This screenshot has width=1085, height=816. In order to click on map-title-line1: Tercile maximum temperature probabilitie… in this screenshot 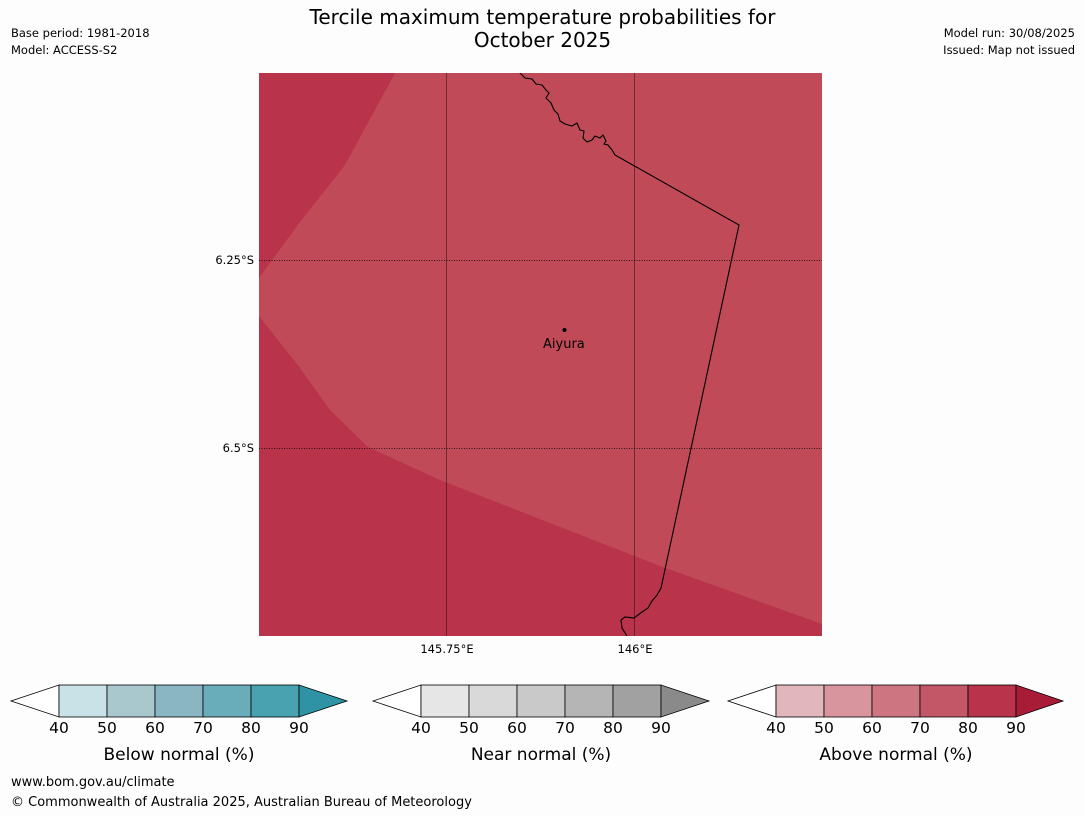, I will do `click(542, 17)`.